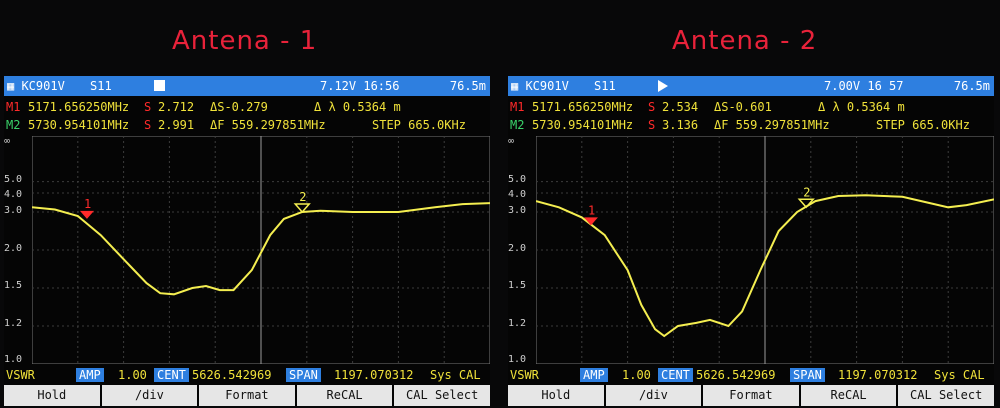 The width and height of the screenshot is (1000, 408). I want to click on voltage-time: 7.00V 16 57, so click(864, 86).